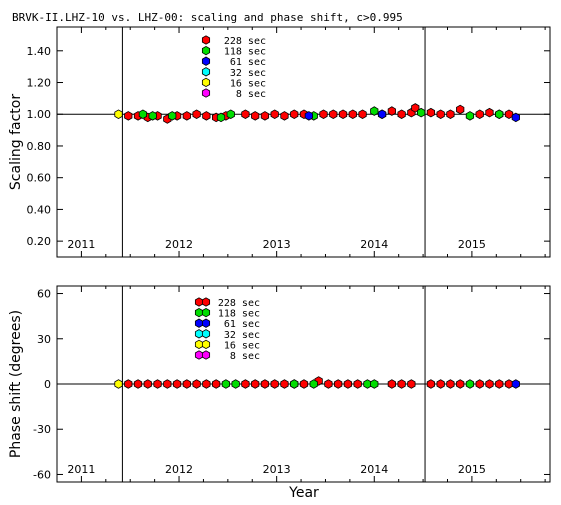 The width and height of the screenshot is (561, 505). Describe the element at coordinates (39, 51) in the screenshot. I see `y-tick-label: 1.40` at that location.